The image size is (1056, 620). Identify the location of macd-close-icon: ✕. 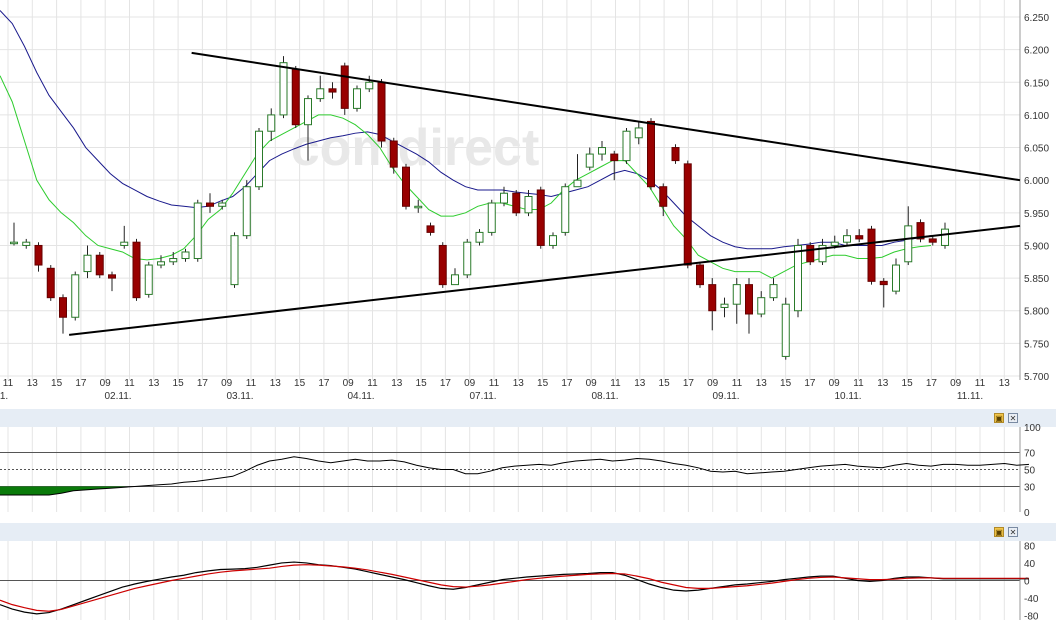
(1013, 532).